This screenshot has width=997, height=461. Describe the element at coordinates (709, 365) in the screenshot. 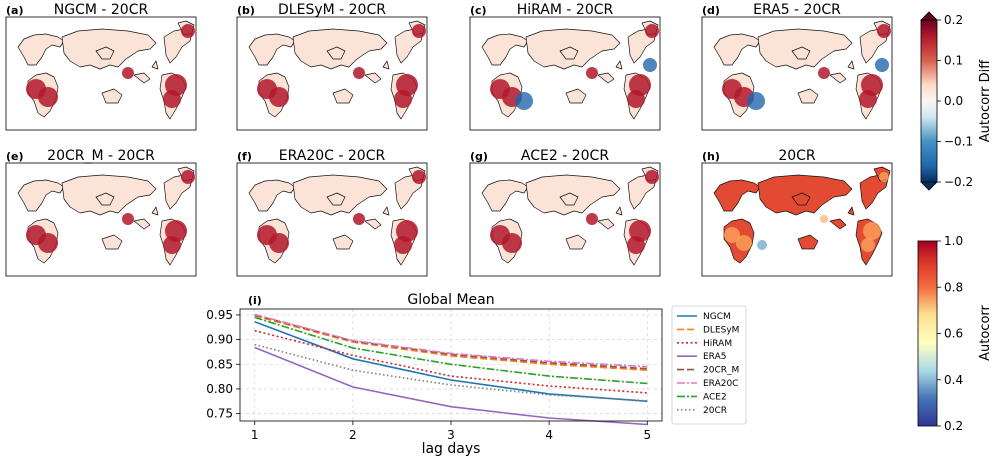

I see `chart-legend: NGCM DLESyM HiRAM ERA5 20CR_M ERA20C ACE2 20CR` at that location.